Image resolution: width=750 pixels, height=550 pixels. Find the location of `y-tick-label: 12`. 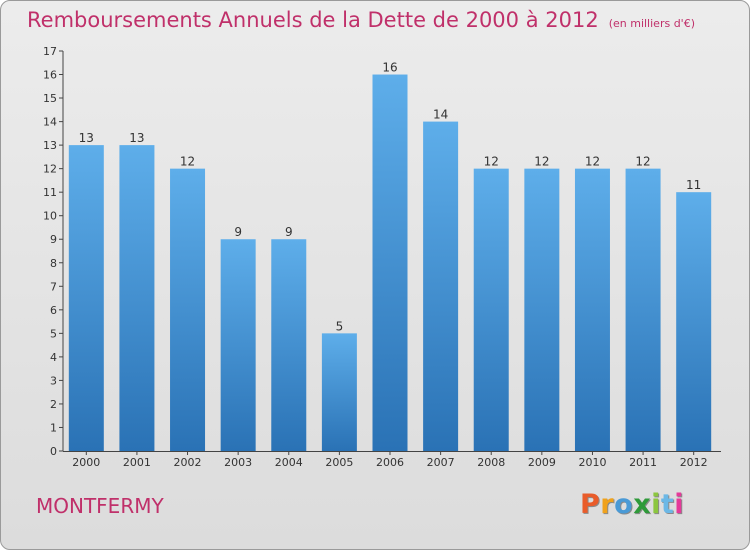

y-tick-label: 12 is located at coordinates (50, 169).